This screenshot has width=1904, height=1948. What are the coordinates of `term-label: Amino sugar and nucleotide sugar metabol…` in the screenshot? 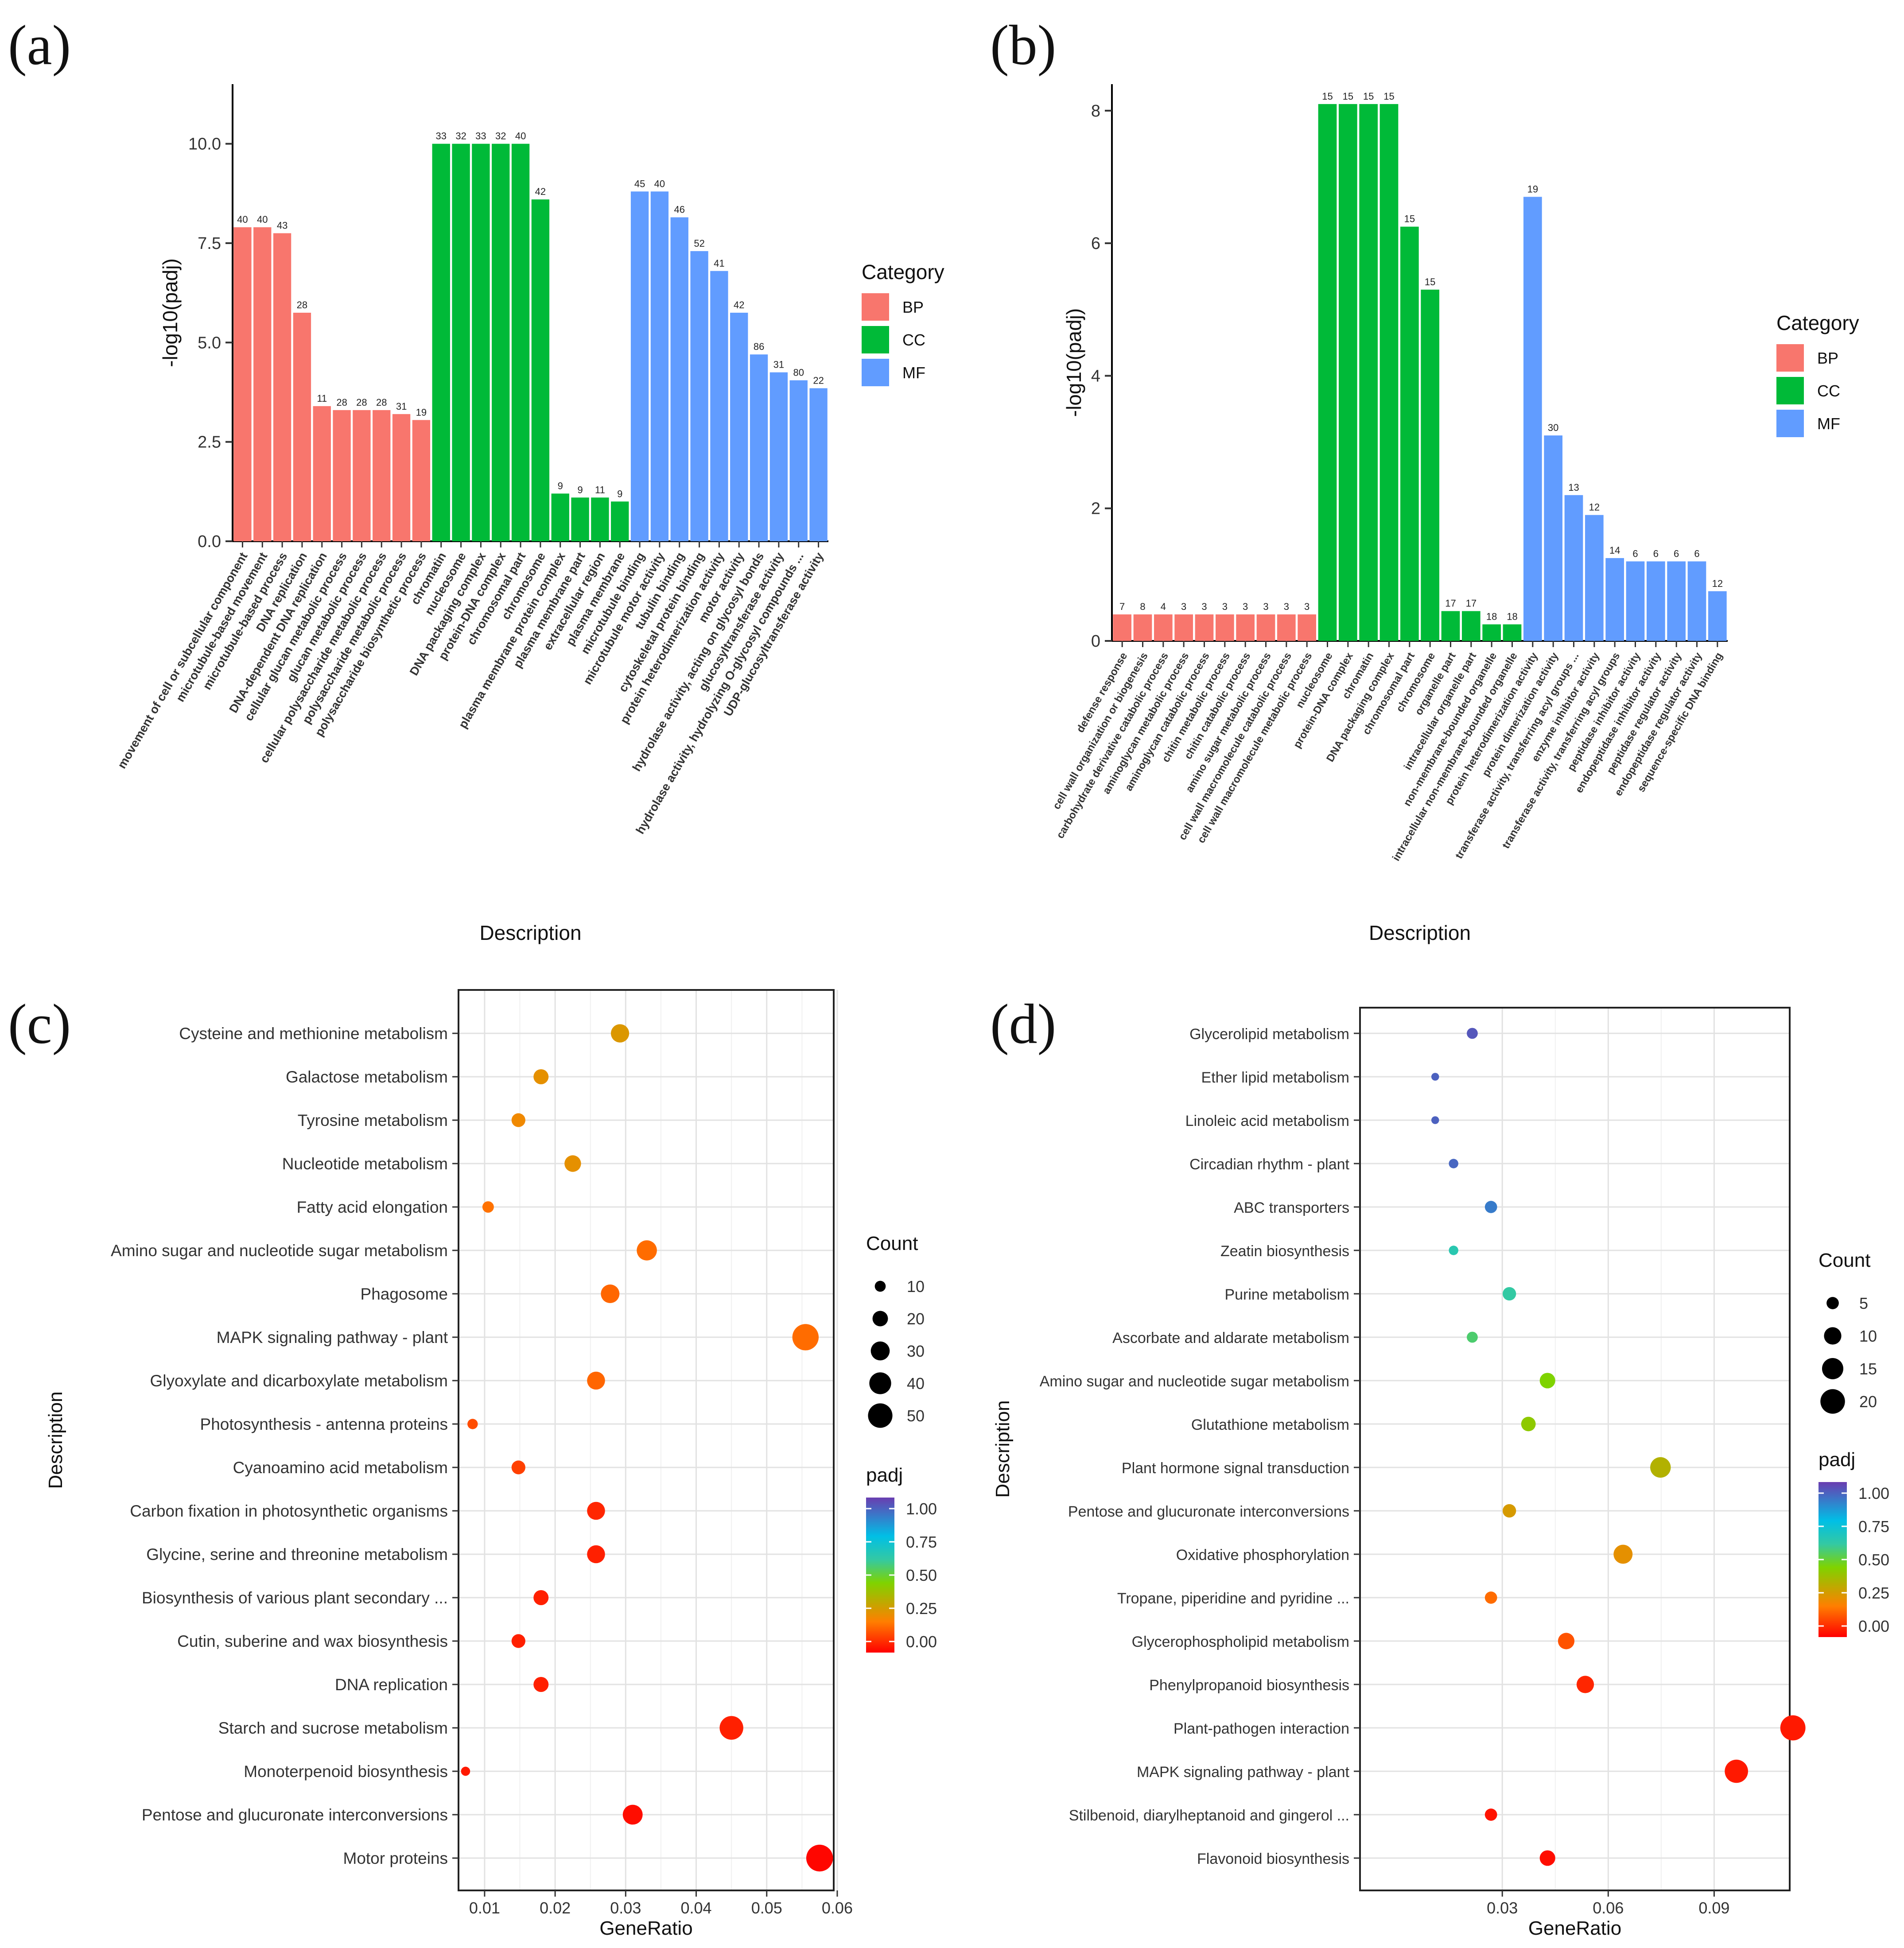 It's located at (279, 1251).